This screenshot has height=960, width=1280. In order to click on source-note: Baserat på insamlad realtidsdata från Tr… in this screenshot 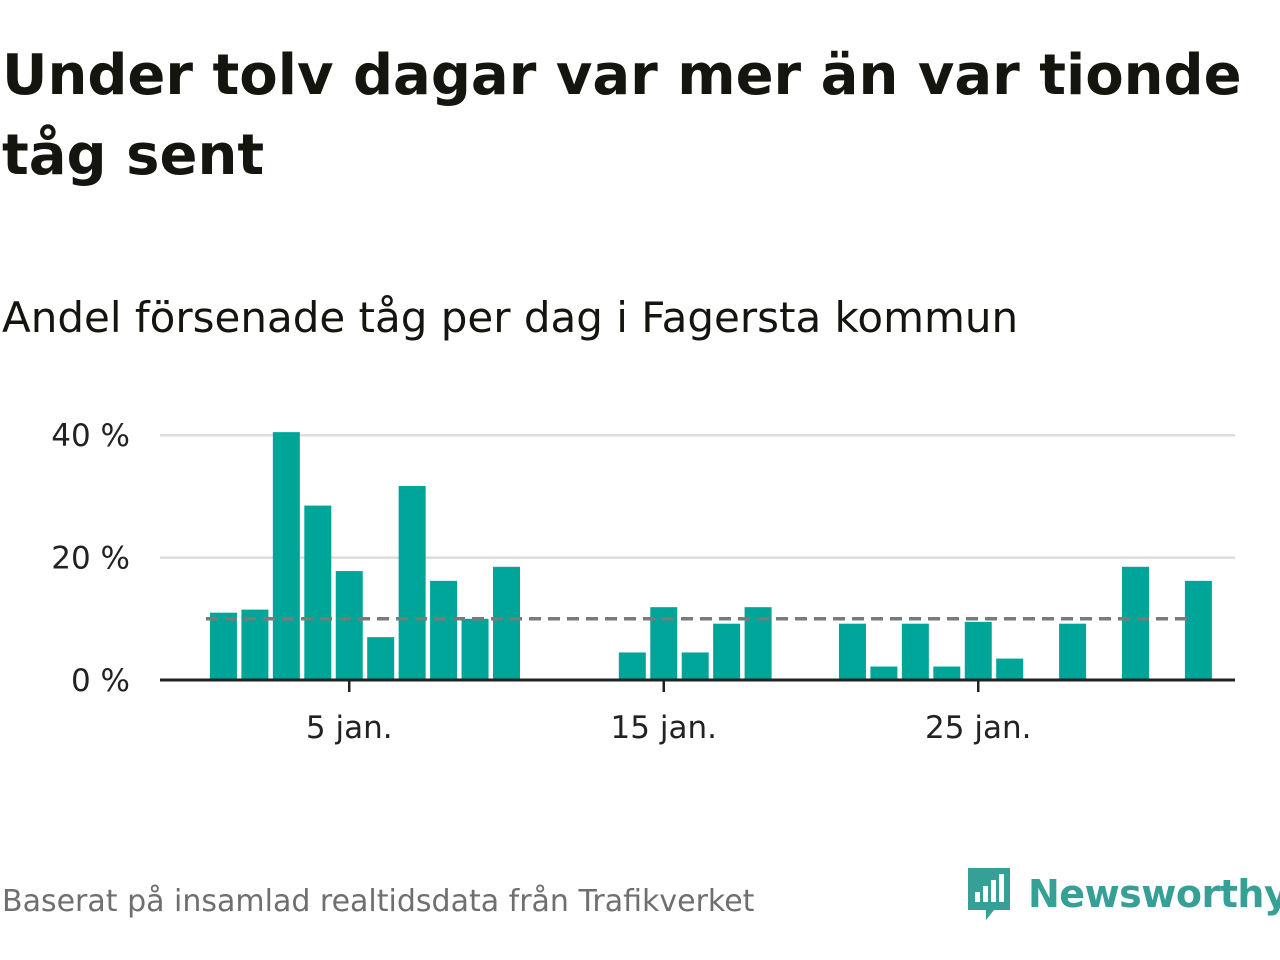, I will do `click(378, 901)`.